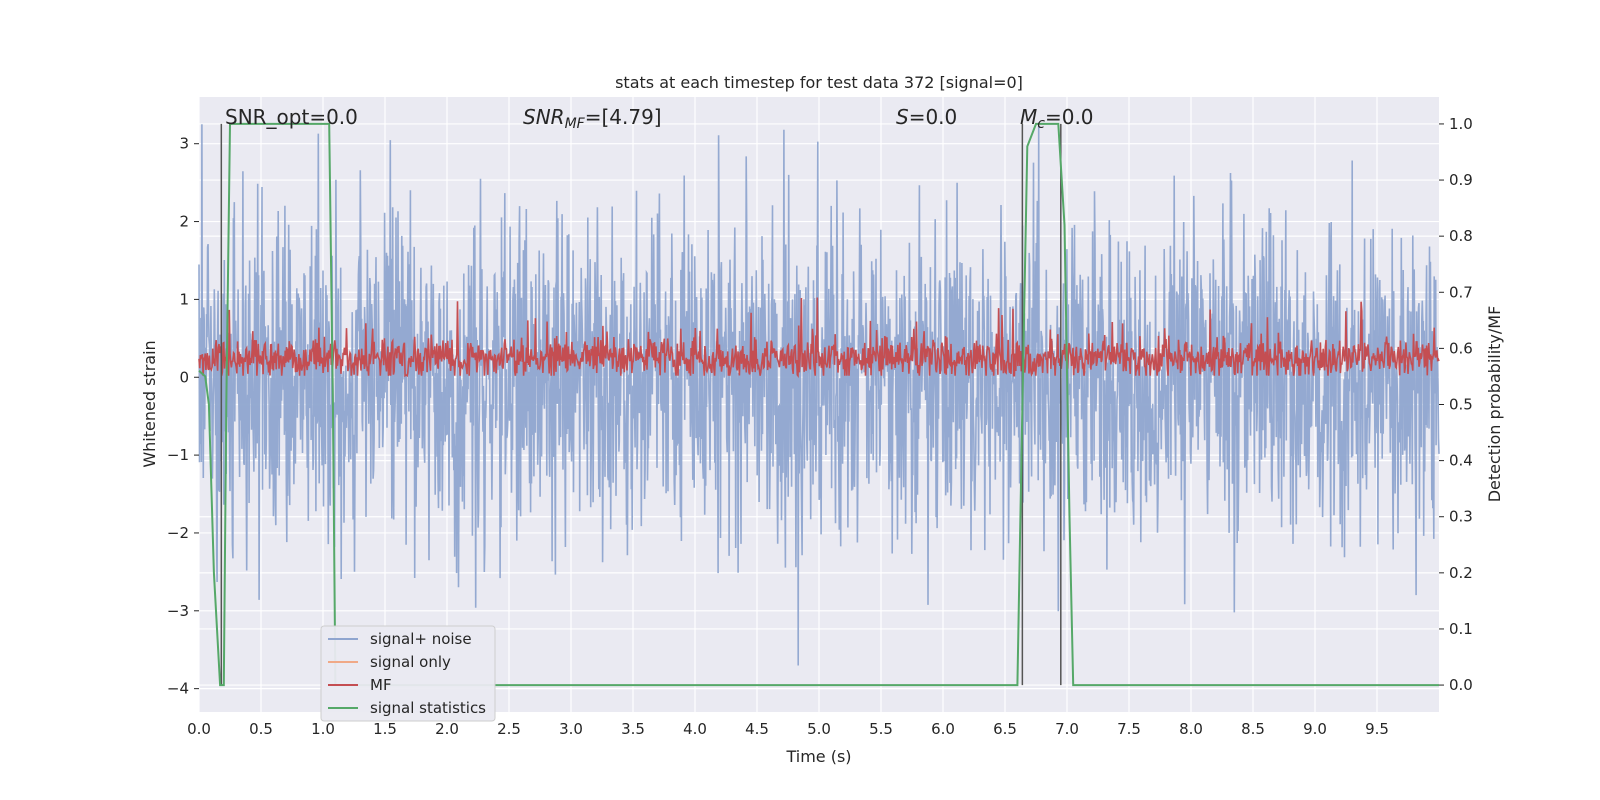  Describe the element at coordinates (575, 124) in the screenshot. I see `snr-mf-subscript: MF` at that location.